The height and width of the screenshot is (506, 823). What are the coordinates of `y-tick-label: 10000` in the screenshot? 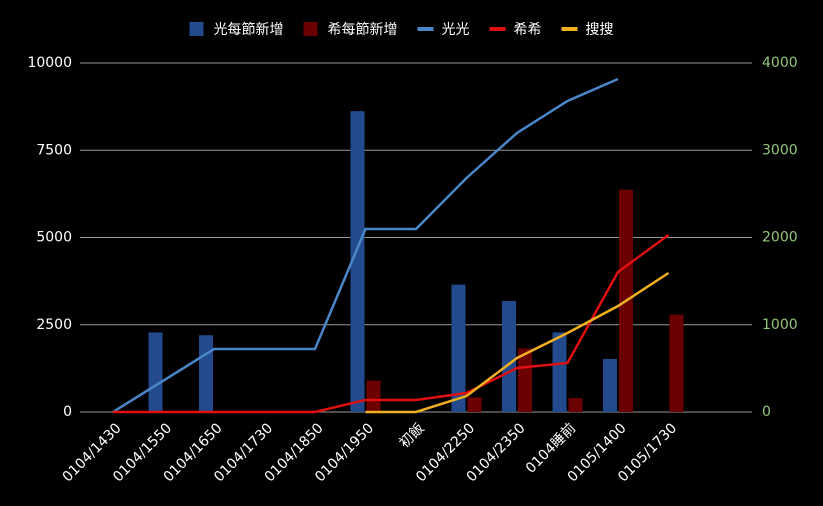 It's located at (49, 63).